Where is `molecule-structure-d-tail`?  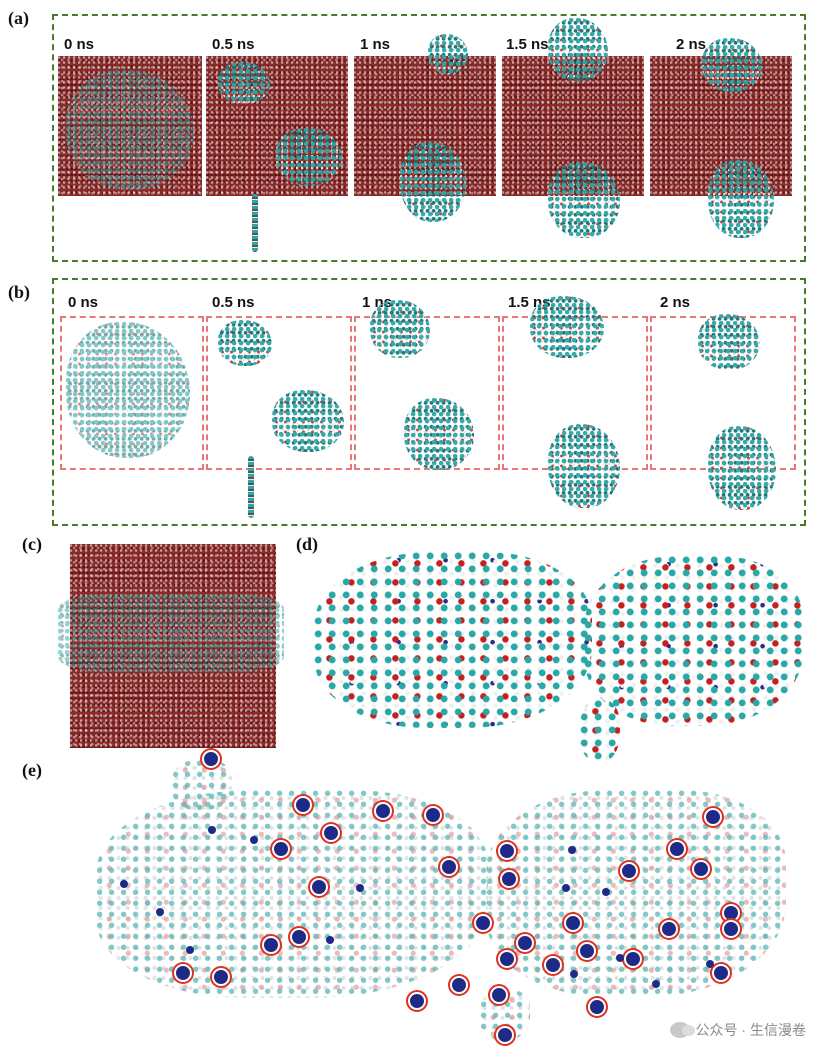 molecule-structure-d-tail is located at coordinates (600, 731).